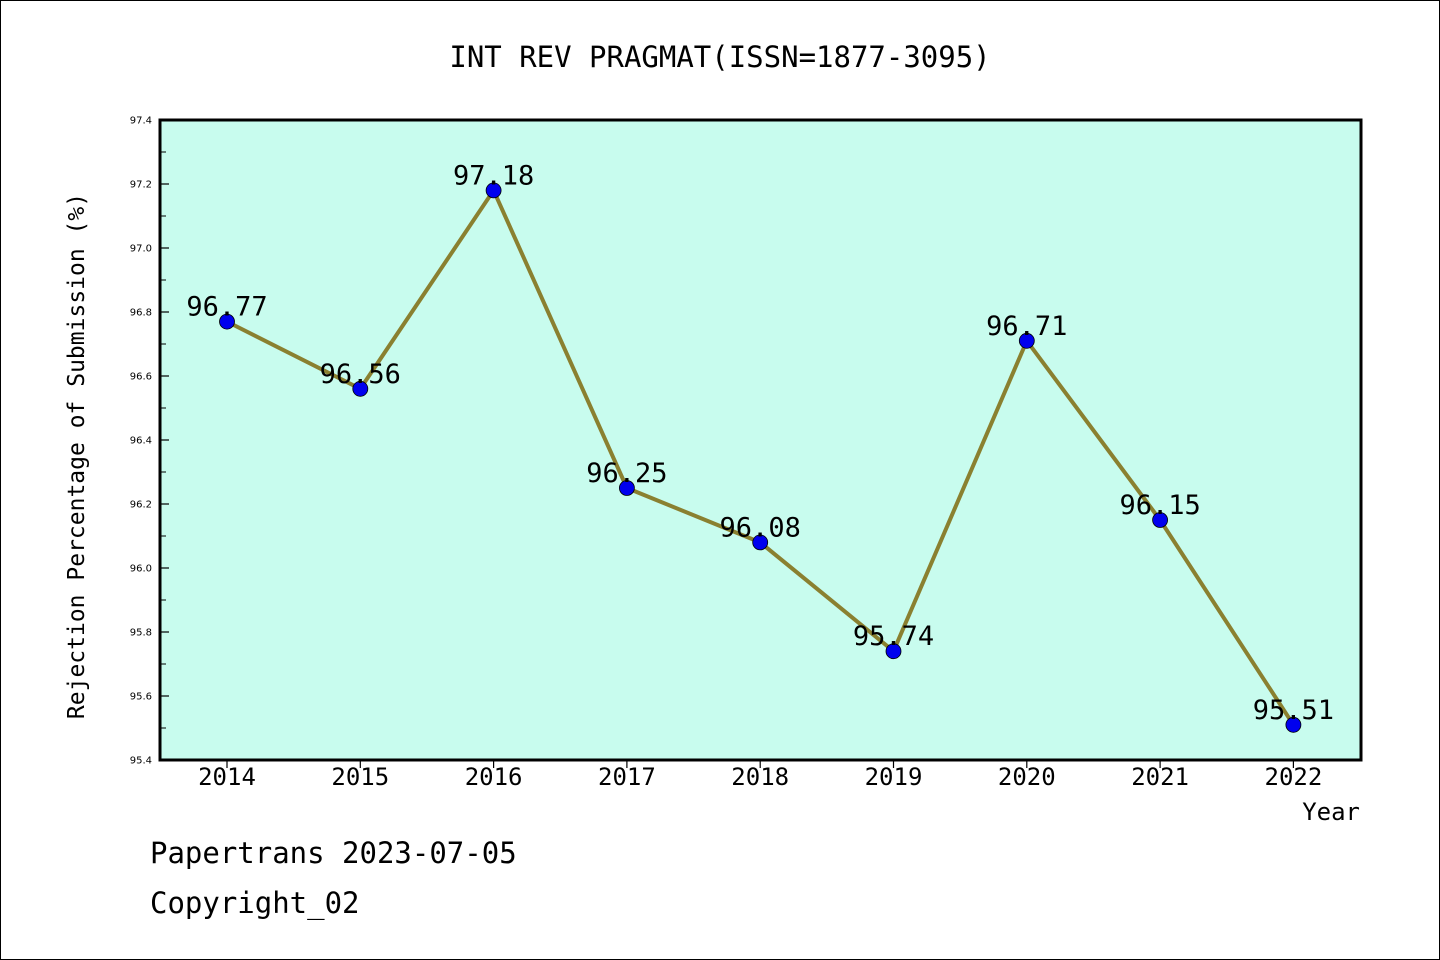 The image size is (1440, 960). I want to click on x-axis-label: Year, so click(1331, 812).